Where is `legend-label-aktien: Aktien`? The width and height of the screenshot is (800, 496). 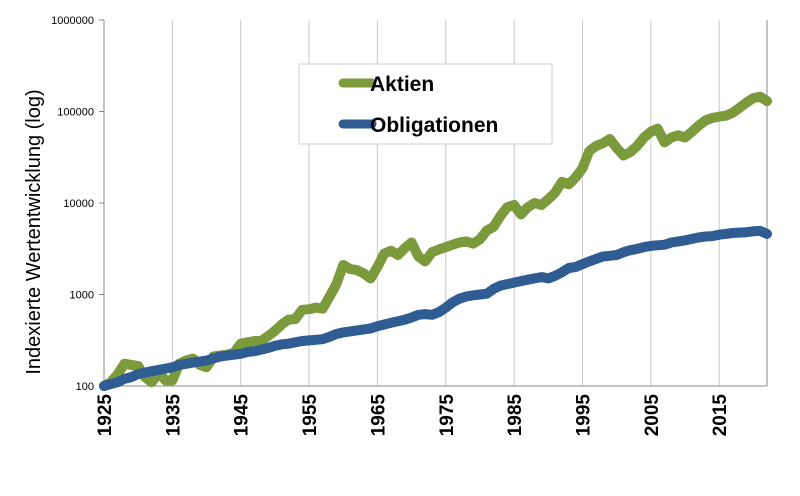 legend-label-aktien: Aktien is located at coordinates (402, 84).